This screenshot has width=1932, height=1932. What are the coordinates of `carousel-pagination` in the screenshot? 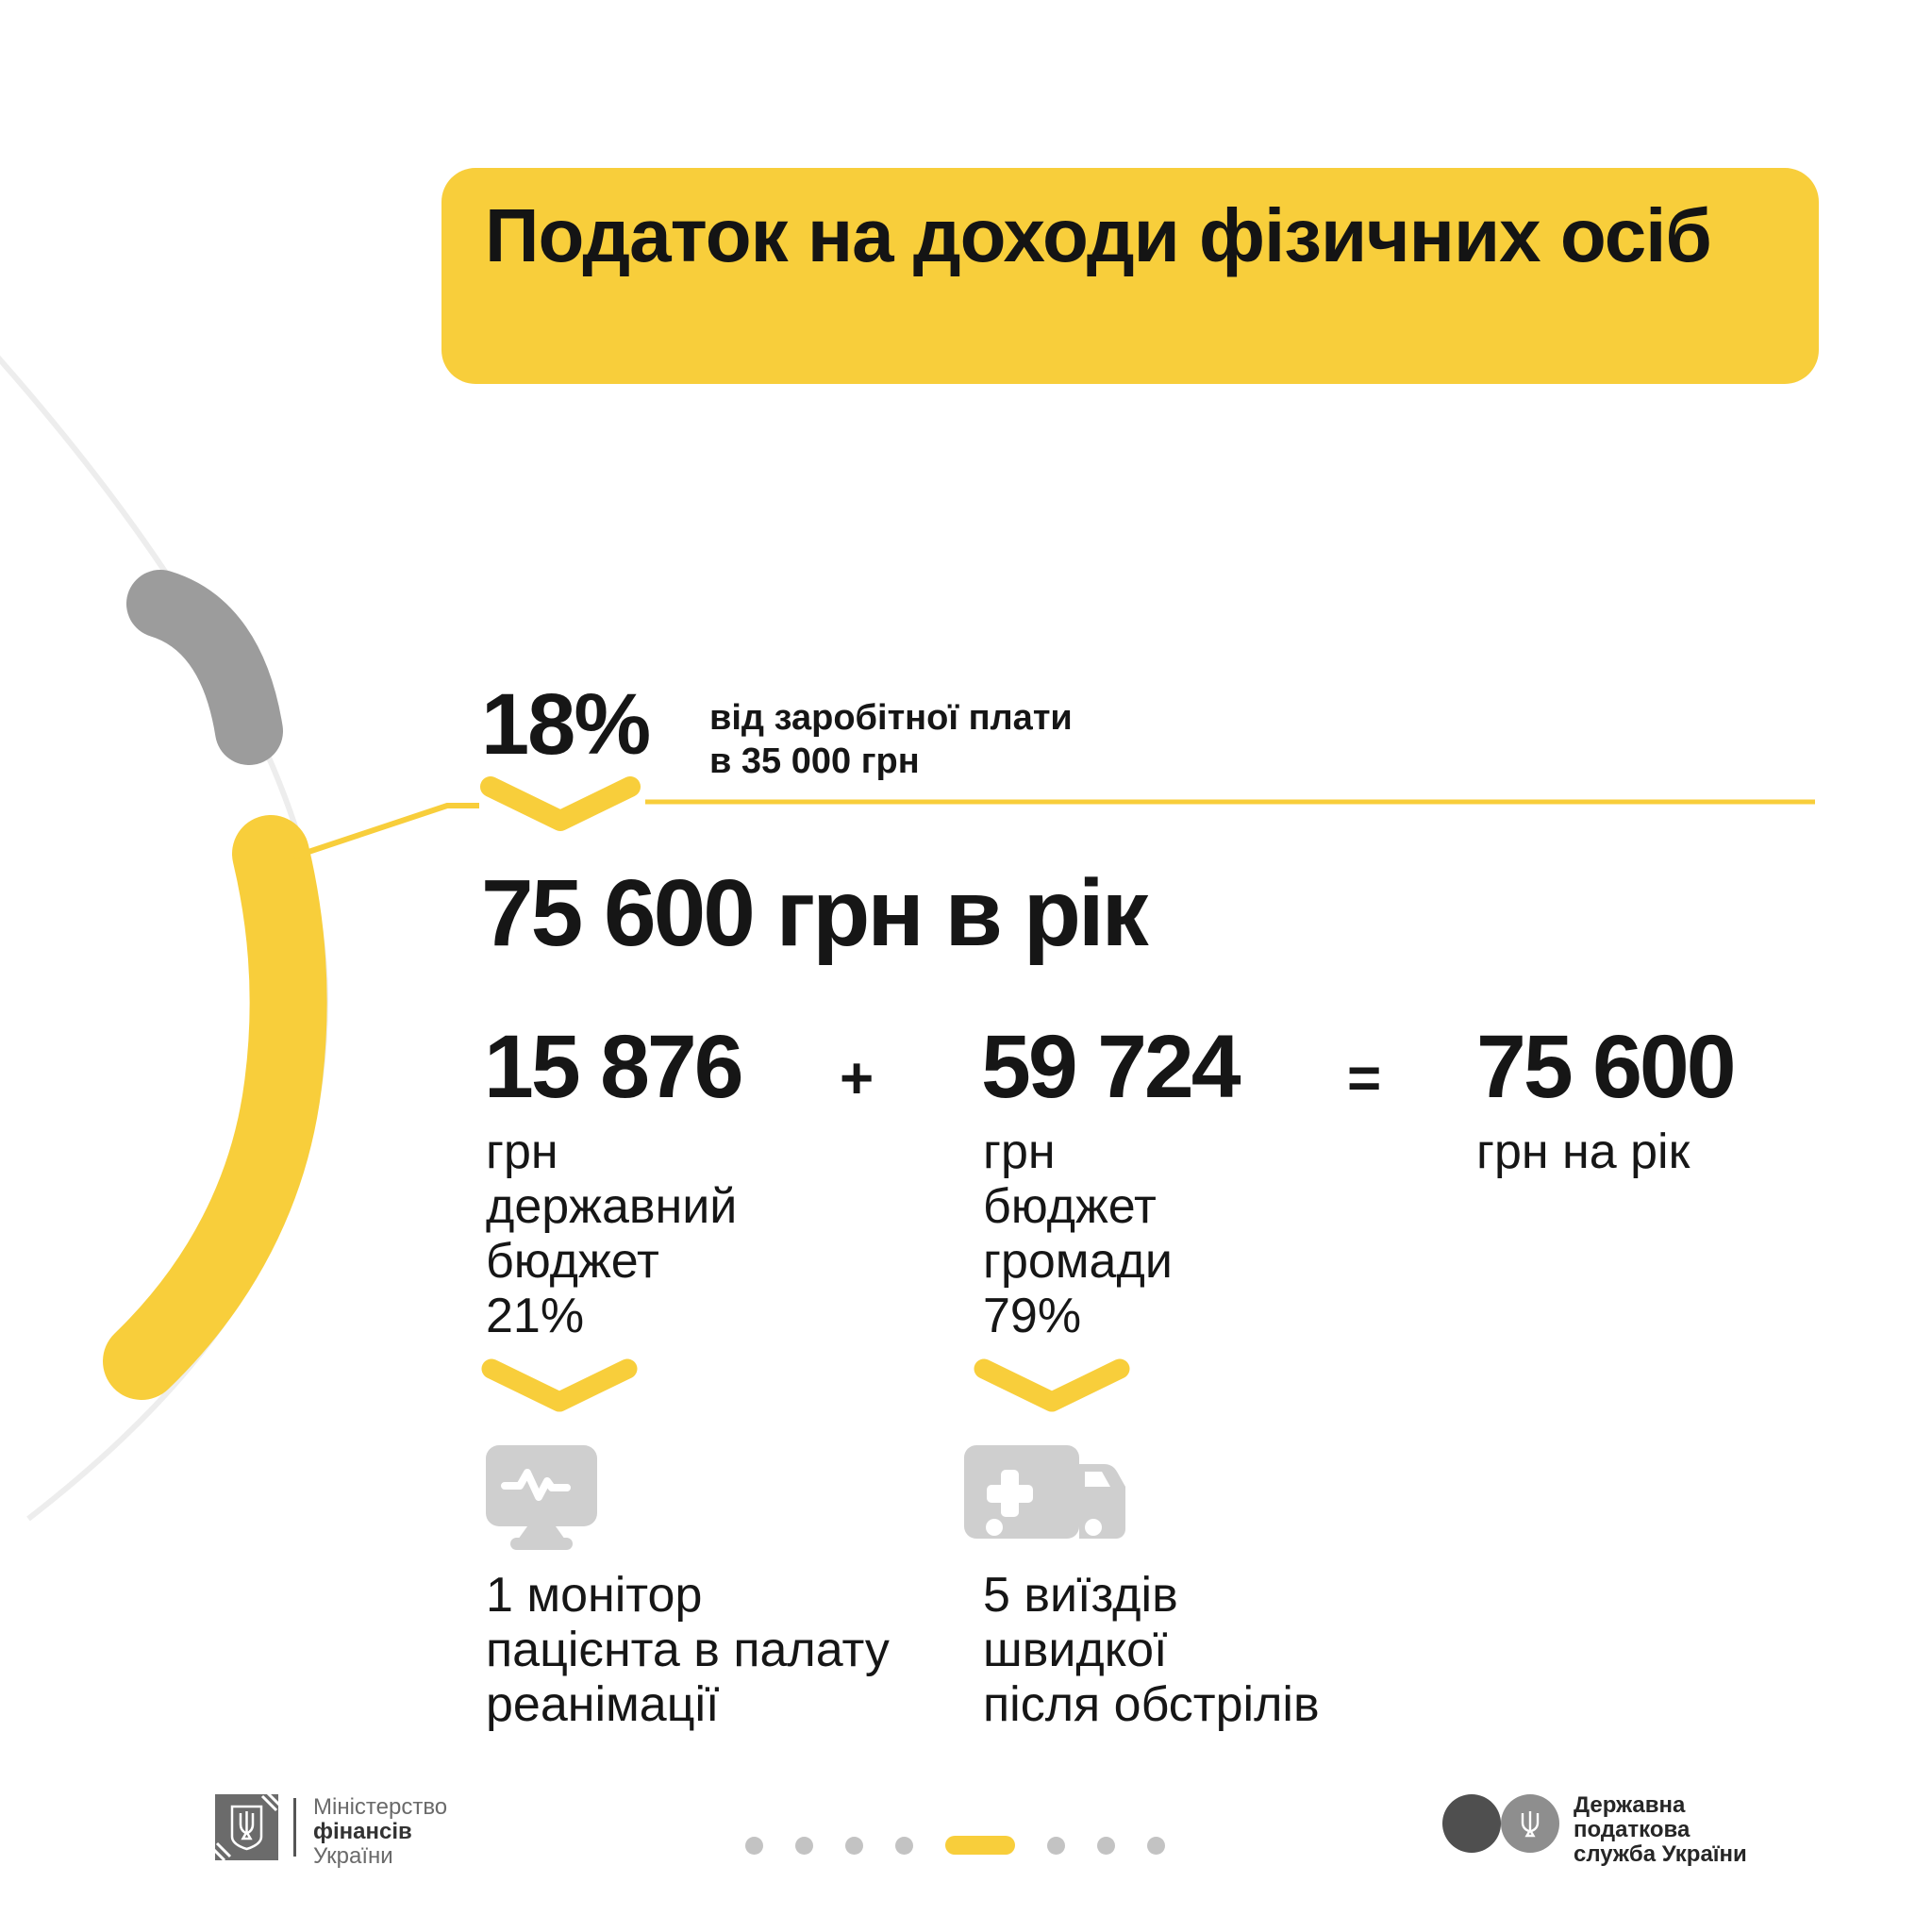 It's located at (955, 1846).